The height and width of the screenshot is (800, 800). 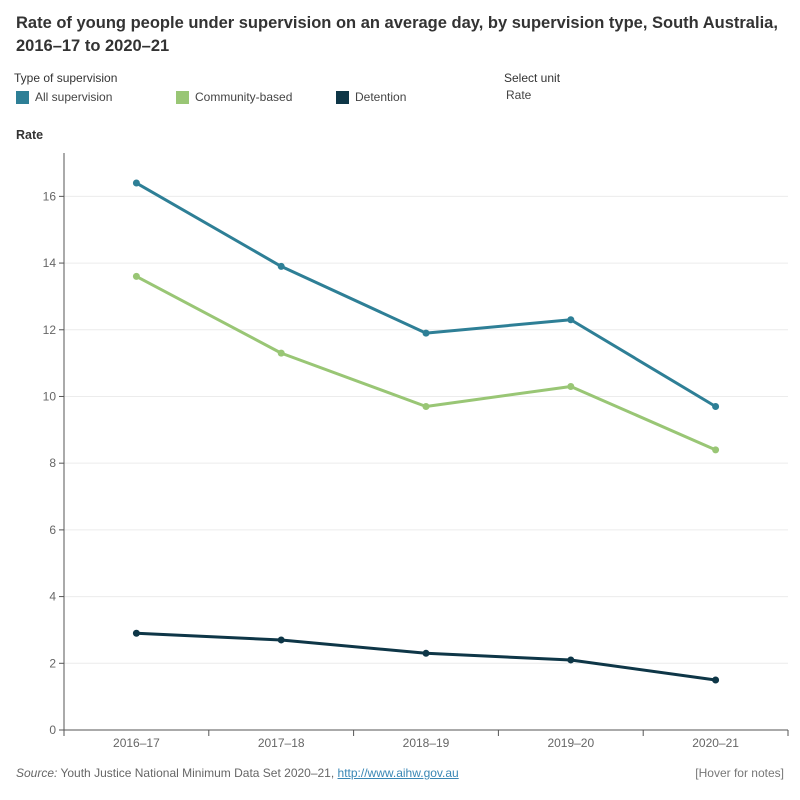 I want to click on legend-swatch-all-supervision, so click(x=22, y=97).